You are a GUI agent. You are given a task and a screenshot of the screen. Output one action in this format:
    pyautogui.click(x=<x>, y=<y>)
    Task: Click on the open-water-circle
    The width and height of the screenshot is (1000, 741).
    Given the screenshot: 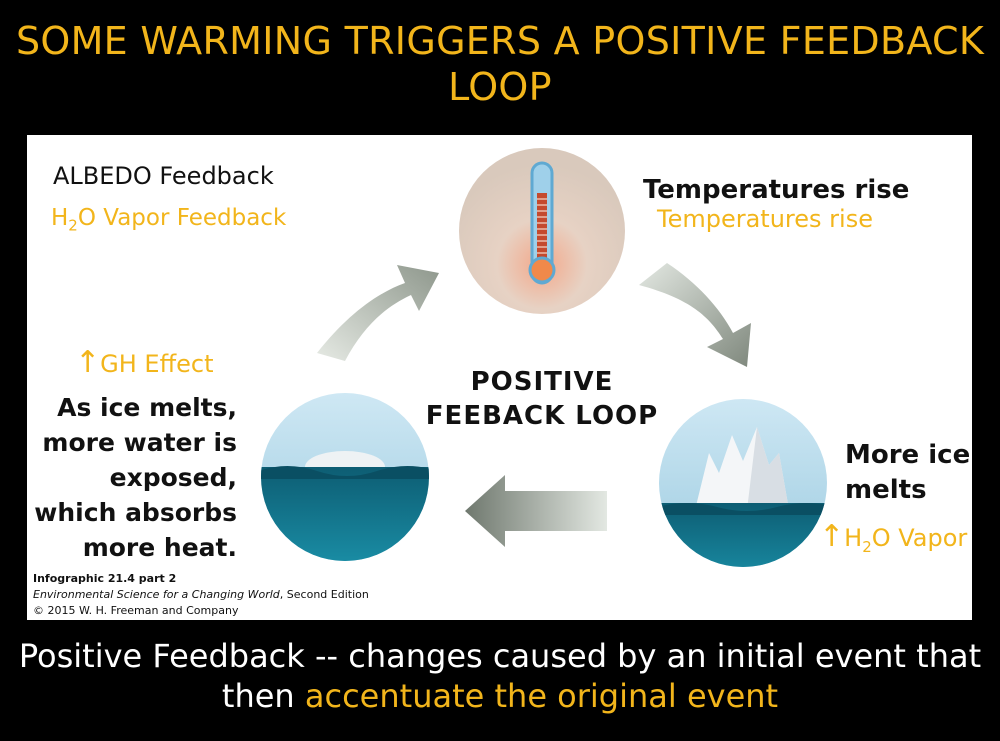 What is the action you would take?
    pyautogui.click(x=345, y=477)
    